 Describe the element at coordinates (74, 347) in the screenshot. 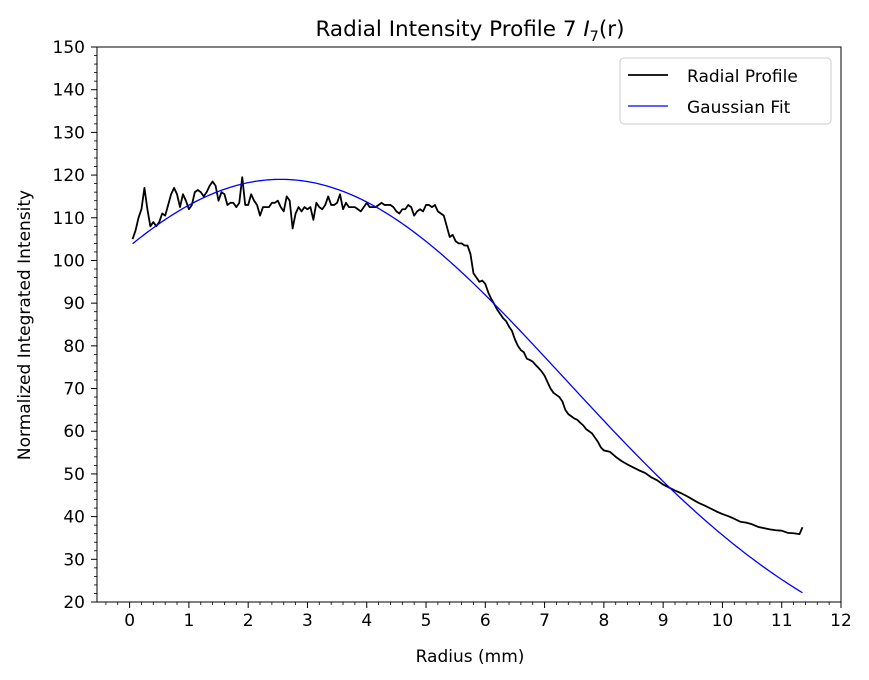

I see `y-tick-label: 80` at that location.